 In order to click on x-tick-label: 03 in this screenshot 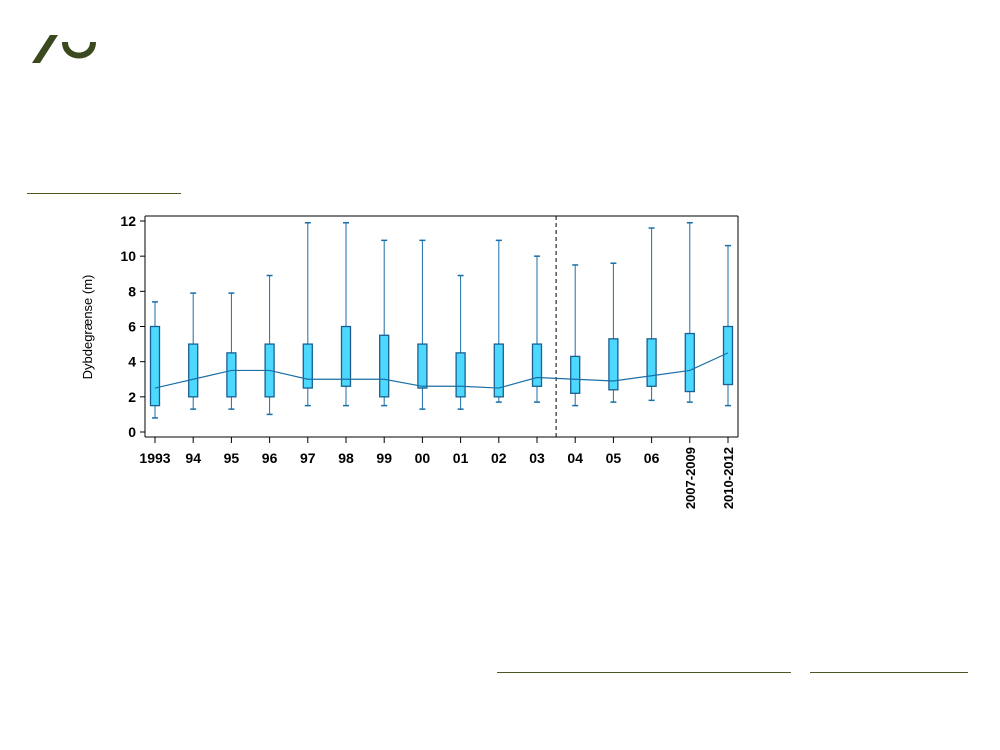, I will do `click(537, 458)`.